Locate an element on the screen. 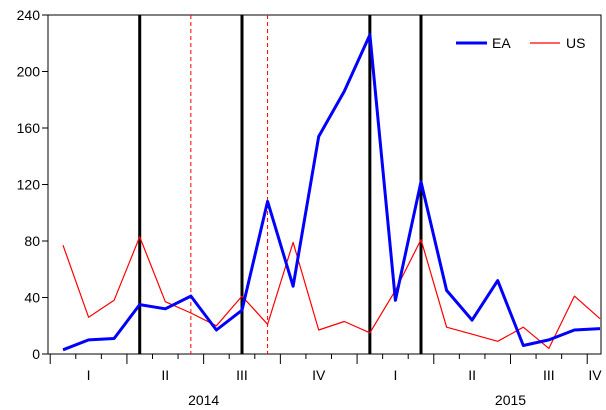  y-axis: 0 40 80 120 160 200 240 is located at coordinates (32, 184).